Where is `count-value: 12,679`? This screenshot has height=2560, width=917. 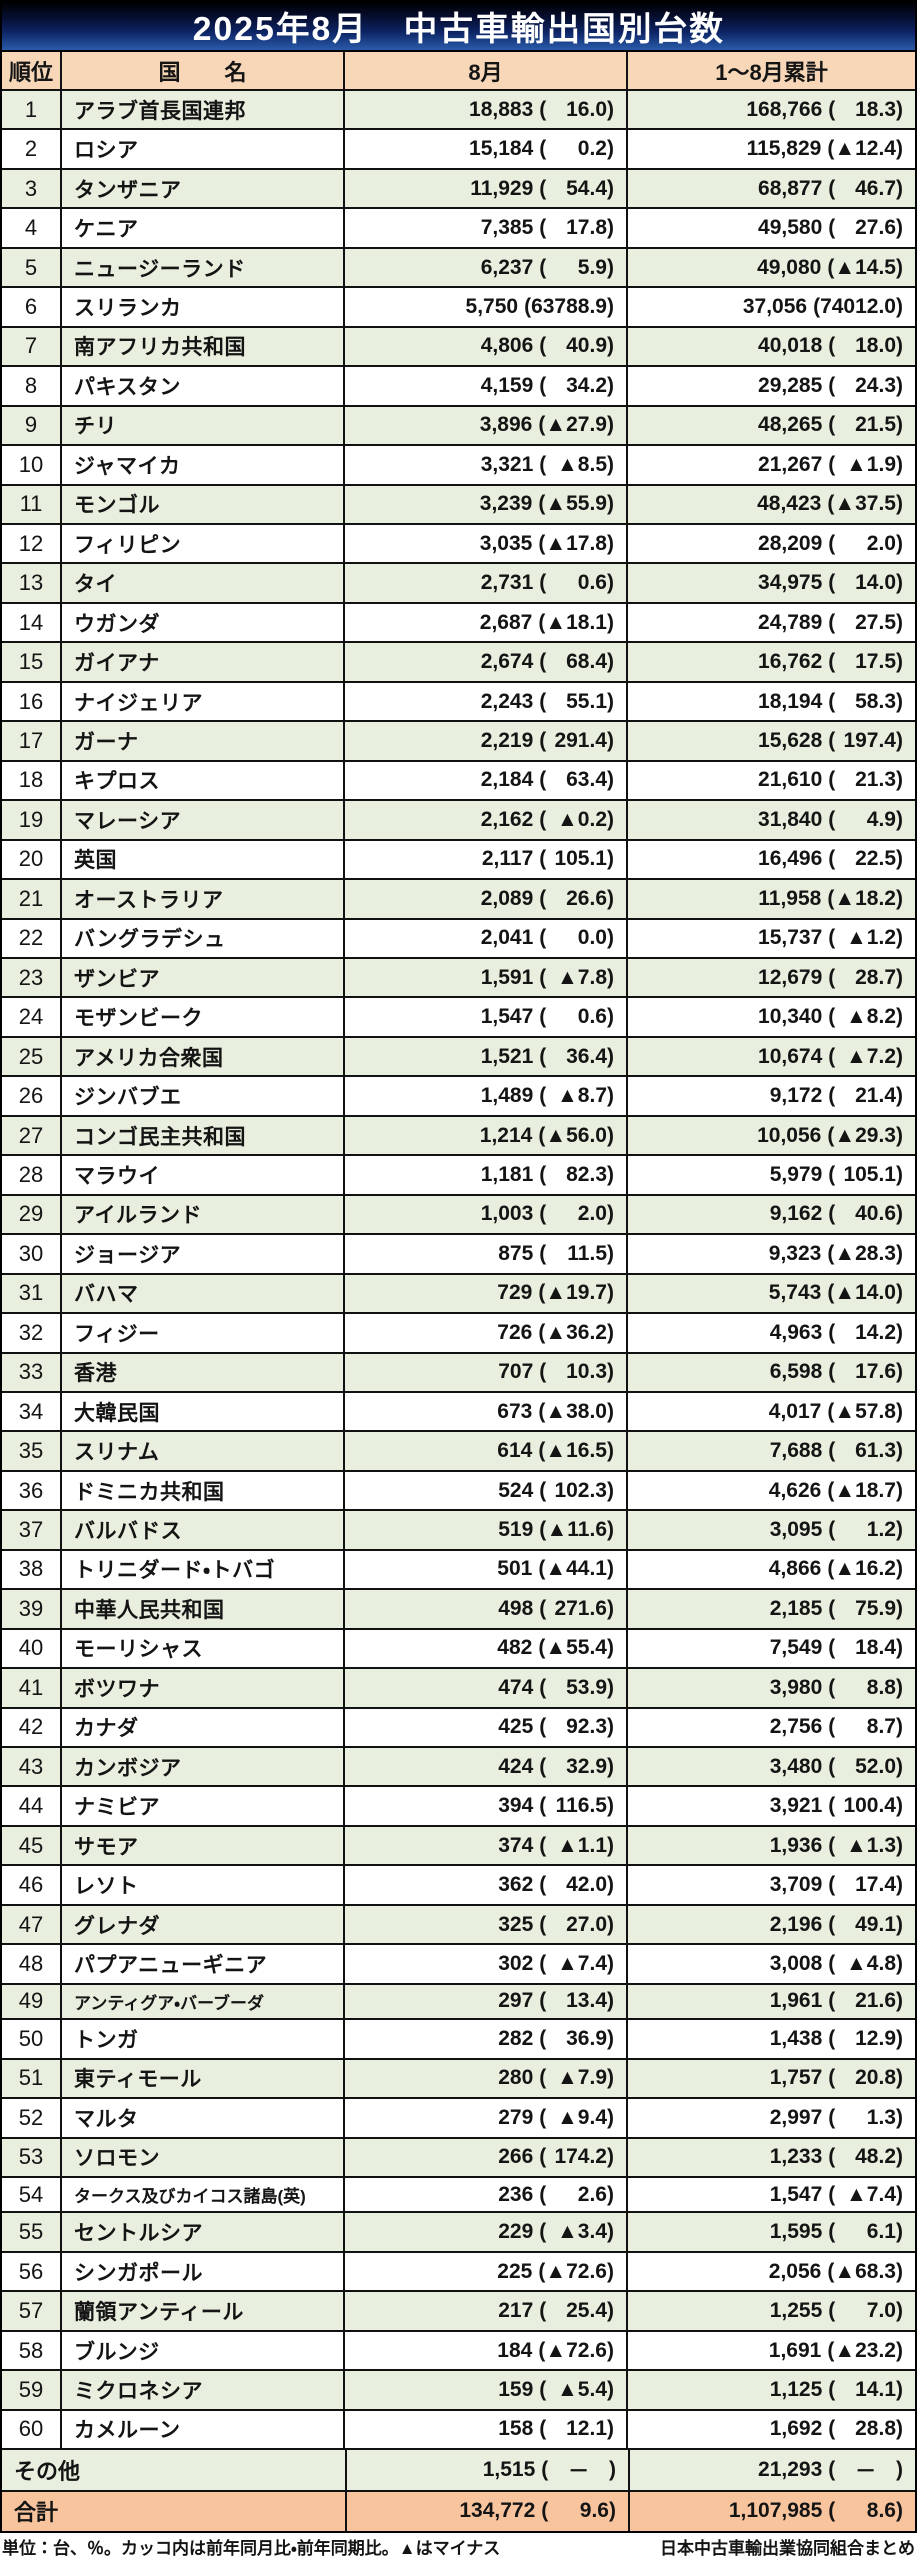 count-value: 12,679 is located at coordinates (790, 977).